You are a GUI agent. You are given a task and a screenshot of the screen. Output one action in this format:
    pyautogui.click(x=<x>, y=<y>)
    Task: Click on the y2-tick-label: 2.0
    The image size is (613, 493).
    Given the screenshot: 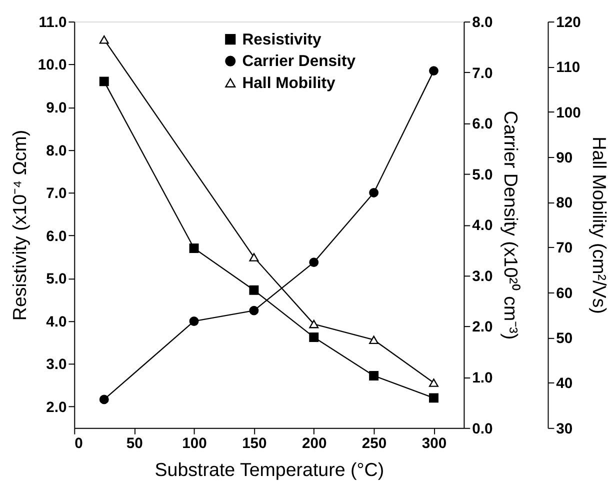 What is the action you would take?
    pyautogui.click(x=482, y=328)
    